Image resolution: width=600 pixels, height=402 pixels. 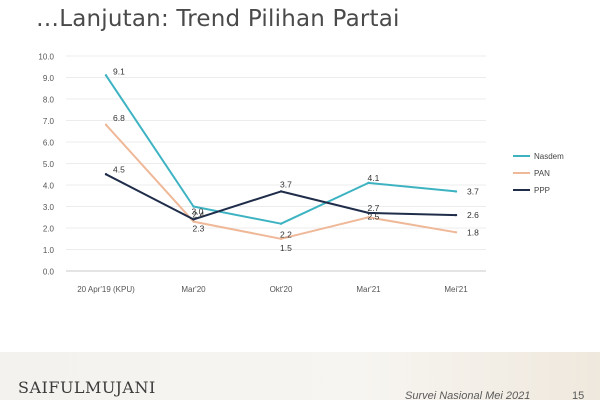 I want to click on data-label: 2.5, so click(x=374, y=216).